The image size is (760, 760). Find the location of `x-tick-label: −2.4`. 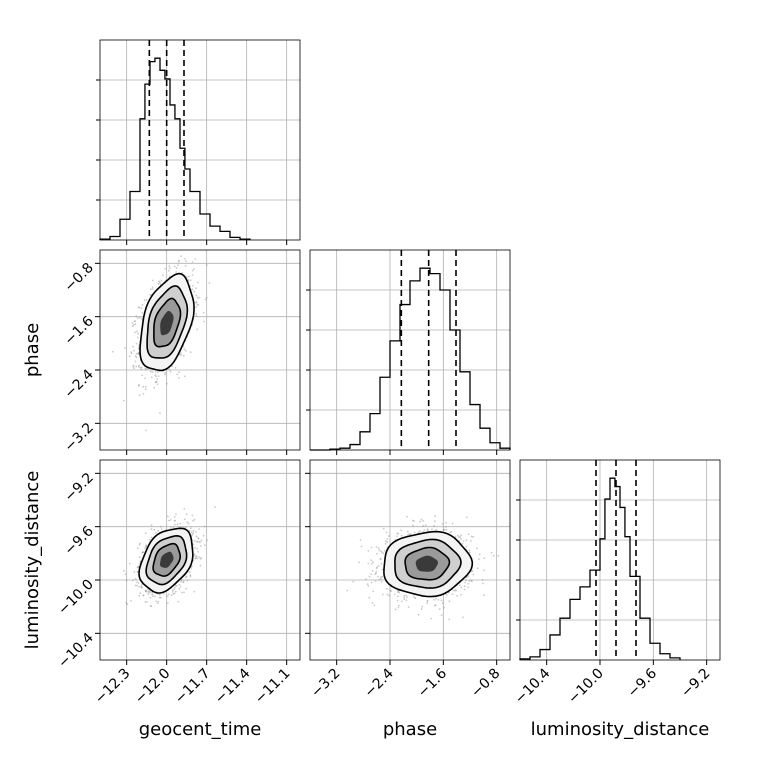

x-tick-label: −2.4 is located at coordinates (378, 682).